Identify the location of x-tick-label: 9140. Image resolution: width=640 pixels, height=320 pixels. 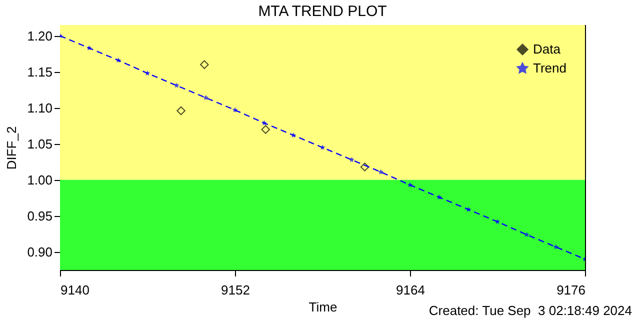
(75, 290).